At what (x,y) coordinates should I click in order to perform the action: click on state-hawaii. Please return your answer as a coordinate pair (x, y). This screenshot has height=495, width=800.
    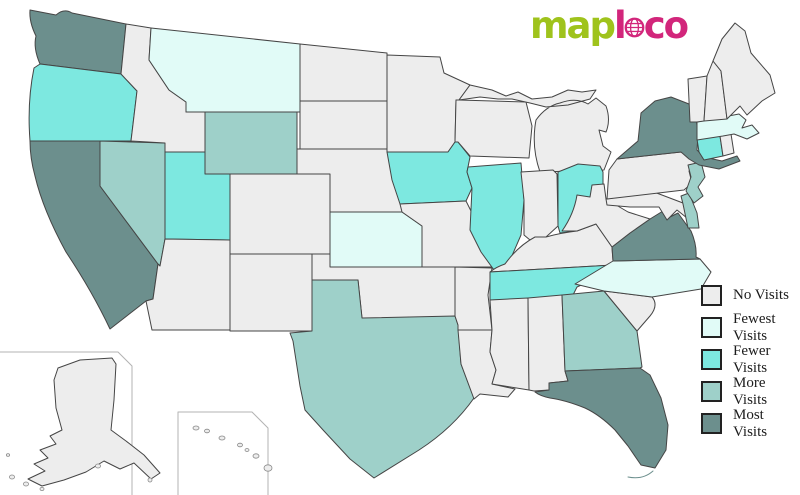
    Looking at the image, I should click on (268, 468).